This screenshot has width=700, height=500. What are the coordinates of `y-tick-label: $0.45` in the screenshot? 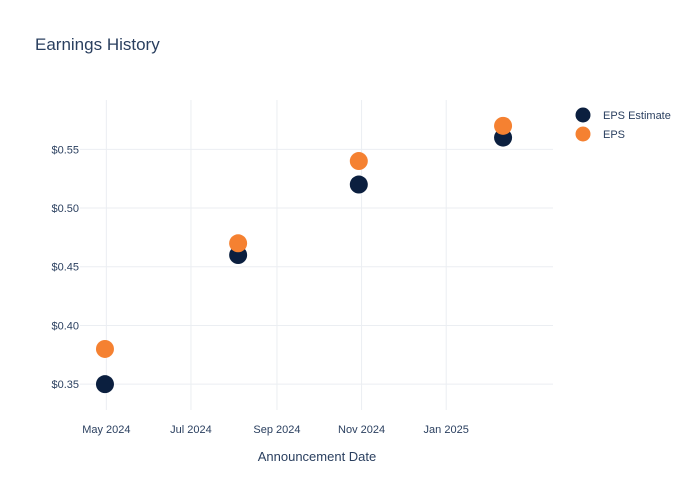 It's located at (65, 268).